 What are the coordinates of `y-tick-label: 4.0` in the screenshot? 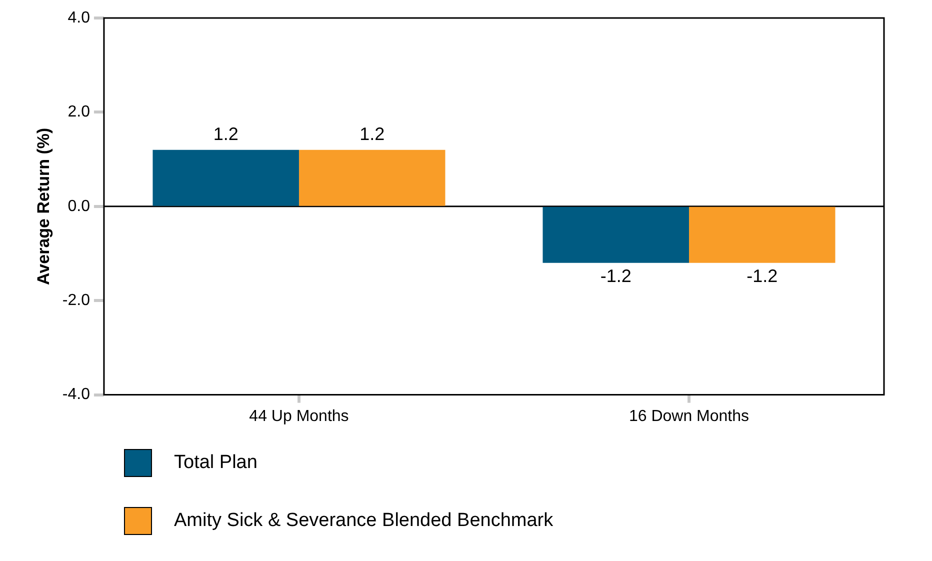 It's located at (79, 17).